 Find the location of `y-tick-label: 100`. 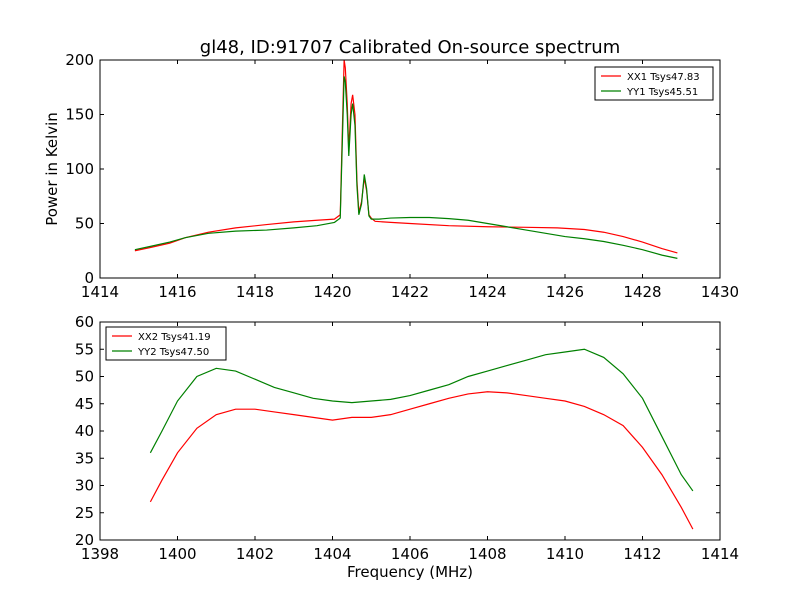

y-tick-label: 100 is located at coordinates (79, 169).